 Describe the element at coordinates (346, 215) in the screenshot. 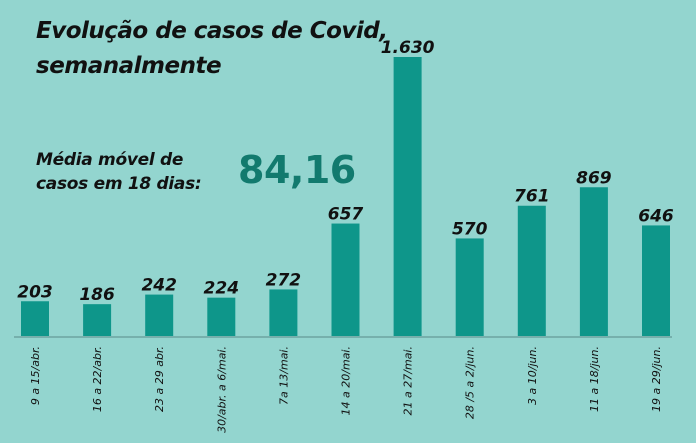

I see `bar-value-label: 657` at that location.